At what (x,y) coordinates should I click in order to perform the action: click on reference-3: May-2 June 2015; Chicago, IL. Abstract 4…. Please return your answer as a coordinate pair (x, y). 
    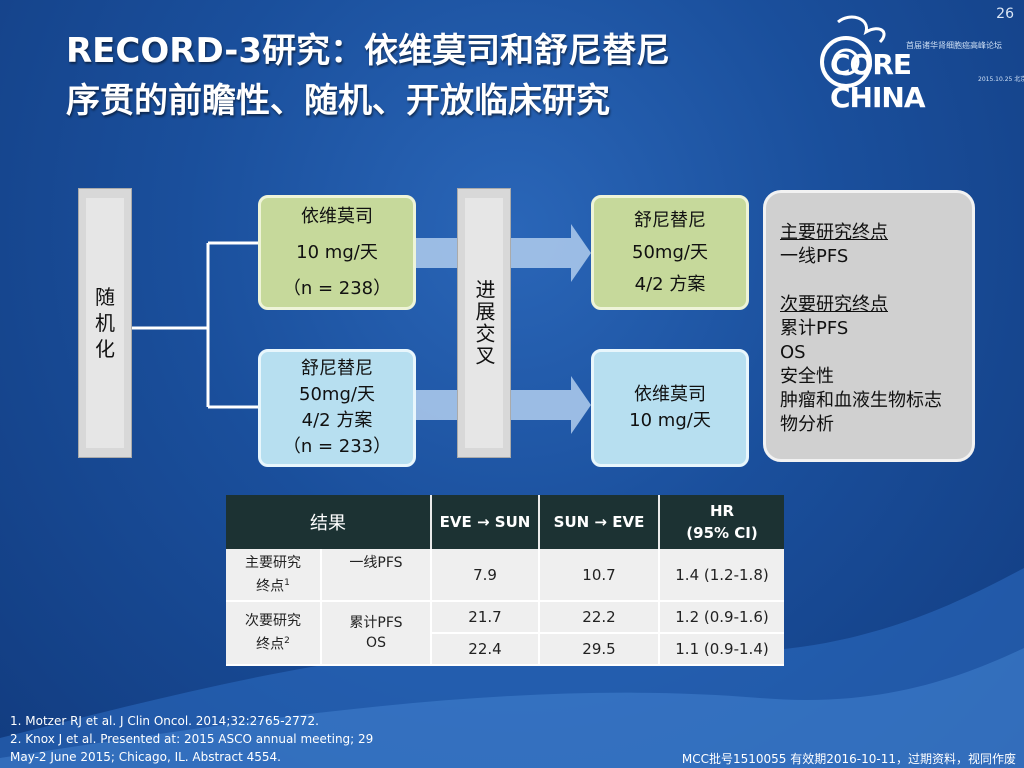
    Looking at the image, I should click on (145, 757).